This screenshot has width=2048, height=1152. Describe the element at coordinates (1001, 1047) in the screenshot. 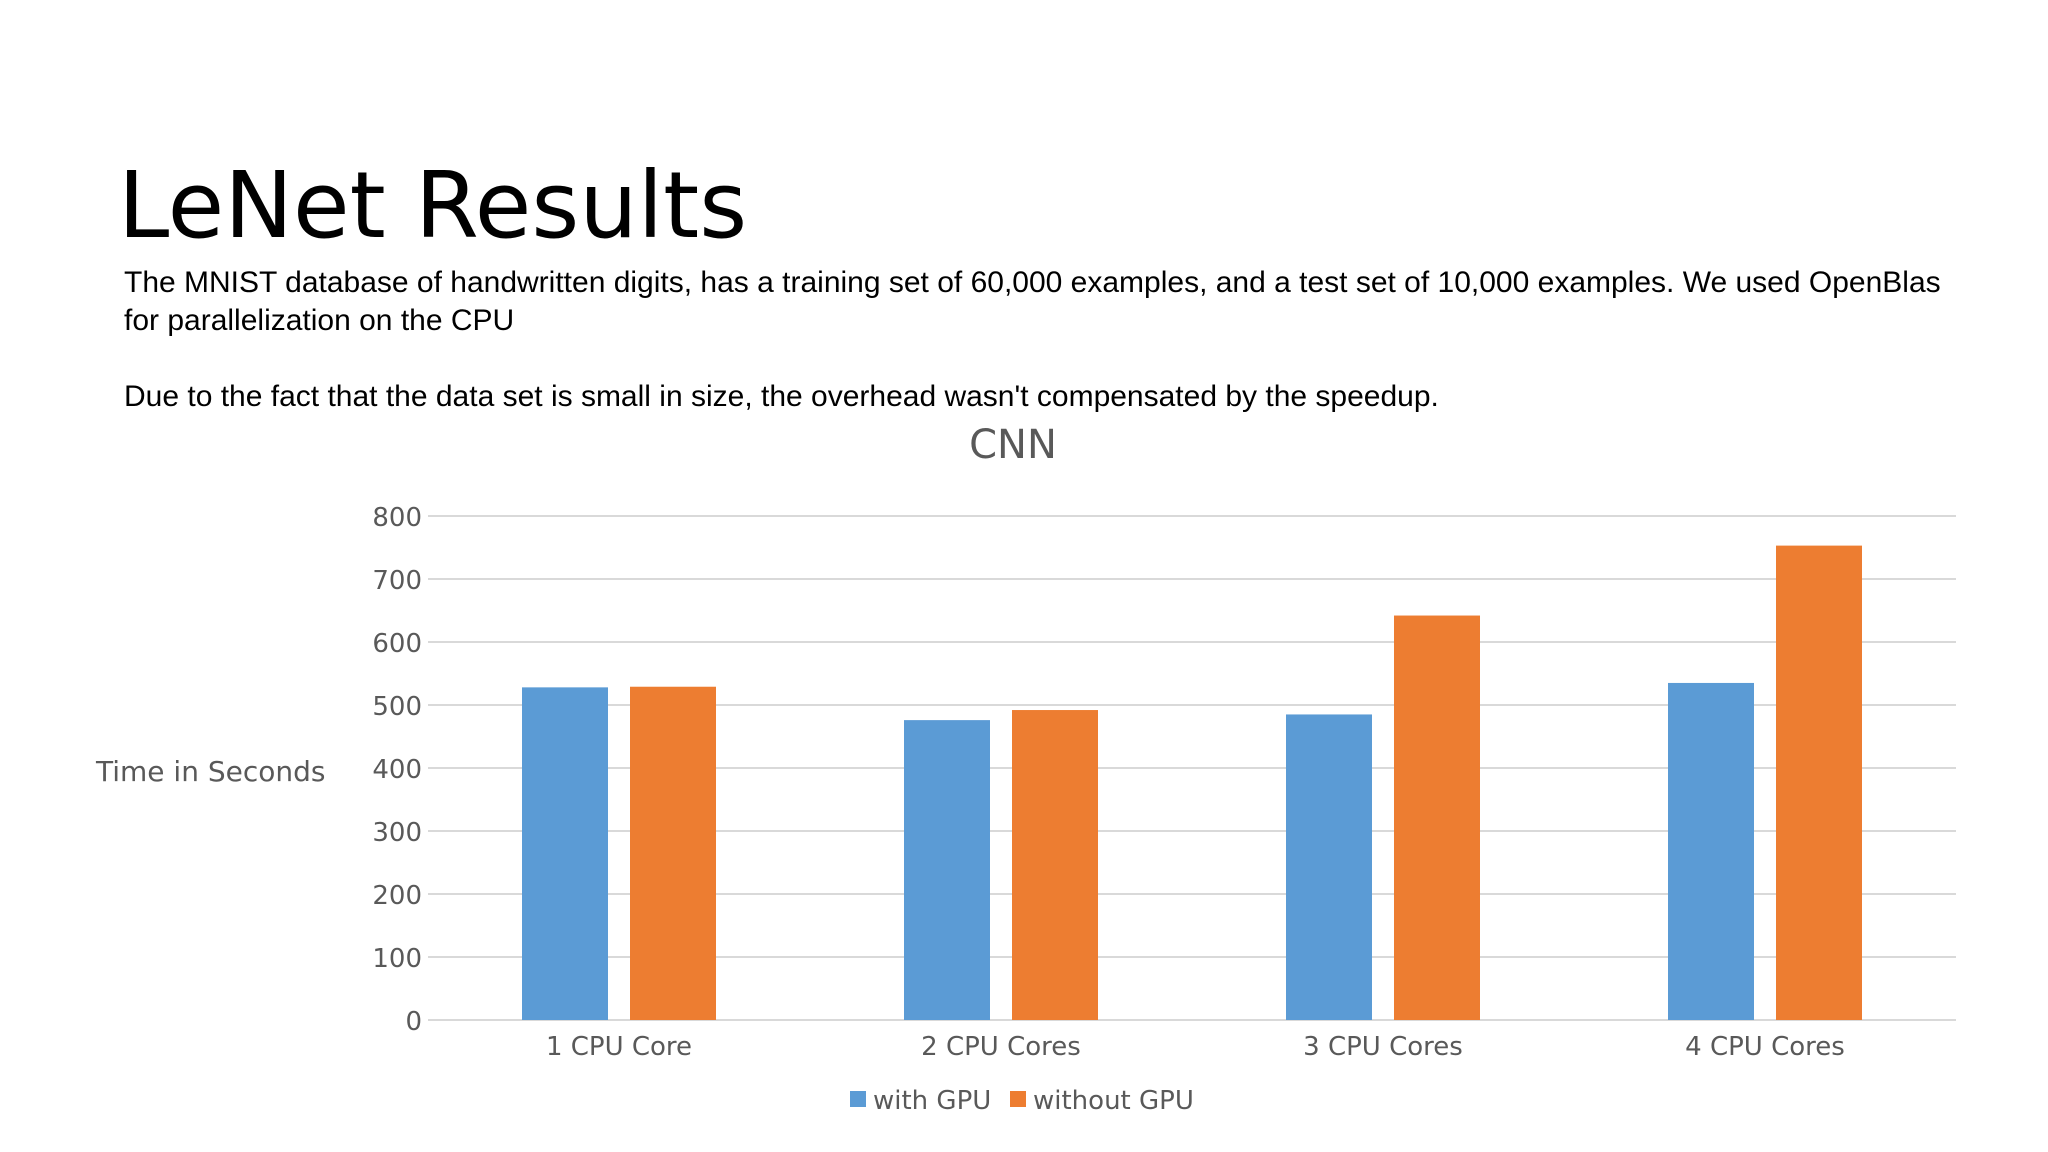

I see `x-tick-label: 2 CPU Cores` at that location.